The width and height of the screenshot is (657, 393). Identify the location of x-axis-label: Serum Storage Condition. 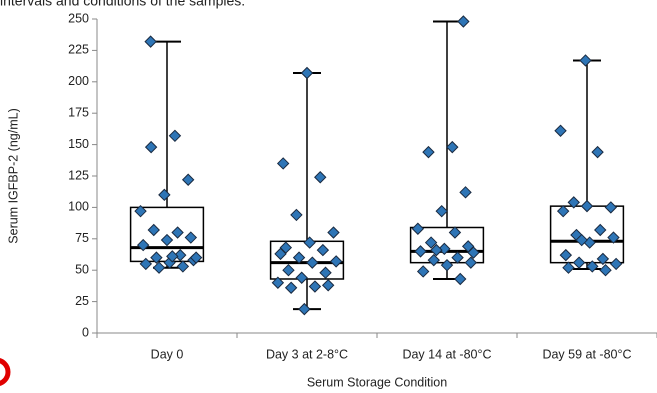
(377, 382).